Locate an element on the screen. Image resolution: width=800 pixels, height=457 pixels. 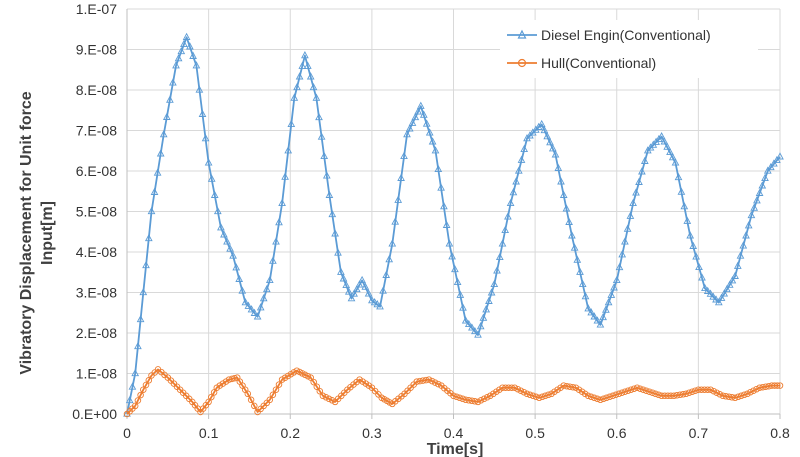
x-tick-label: 0.5 is located at coordinates (535, 433).